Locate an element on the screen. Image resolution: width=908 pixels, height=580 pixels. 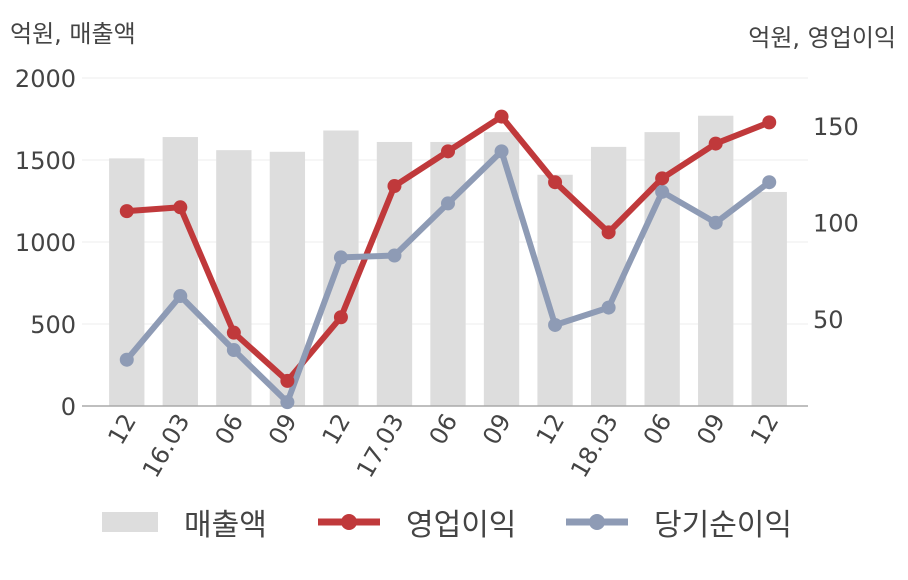
legend-item-revenue: 매출액 is located at coordinates (183, 522).